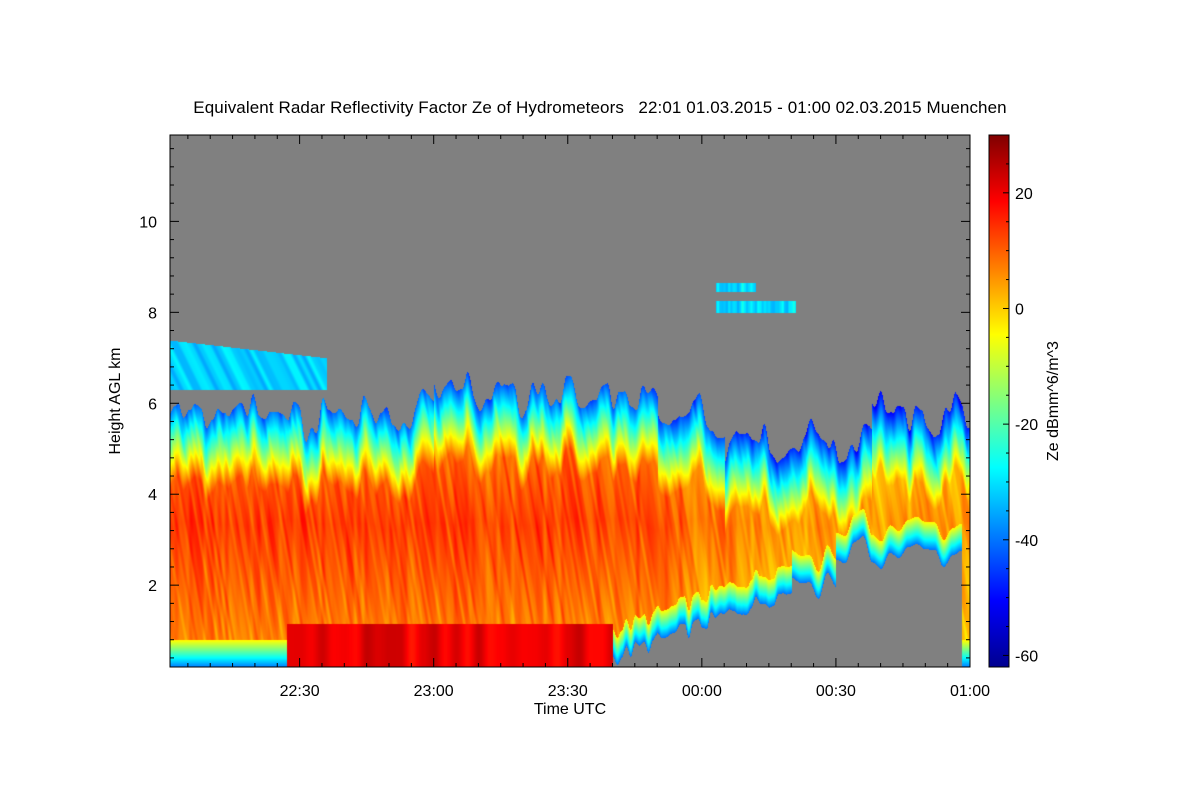  I want to click on x-tick-label: 00:00, so click(702, 691).